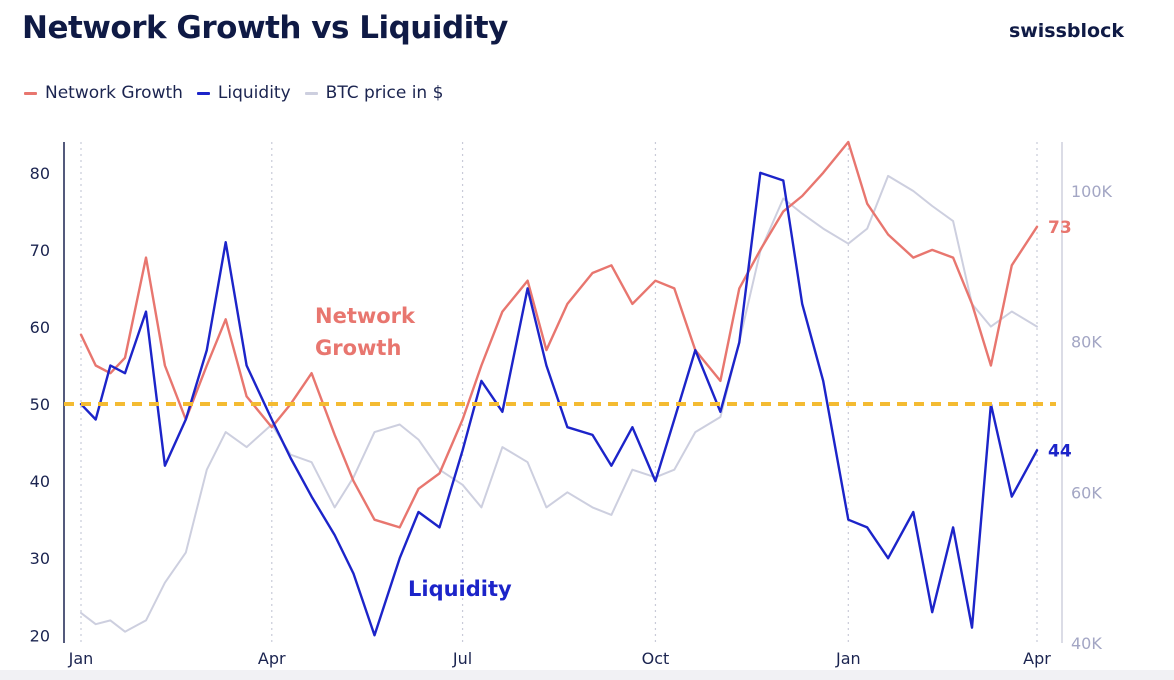 This screenshot has width=1174, height=680. Describe the element at coordinates (1086, 342) in the screenshot. I see `y-tick-label-right: 80K` at that location.